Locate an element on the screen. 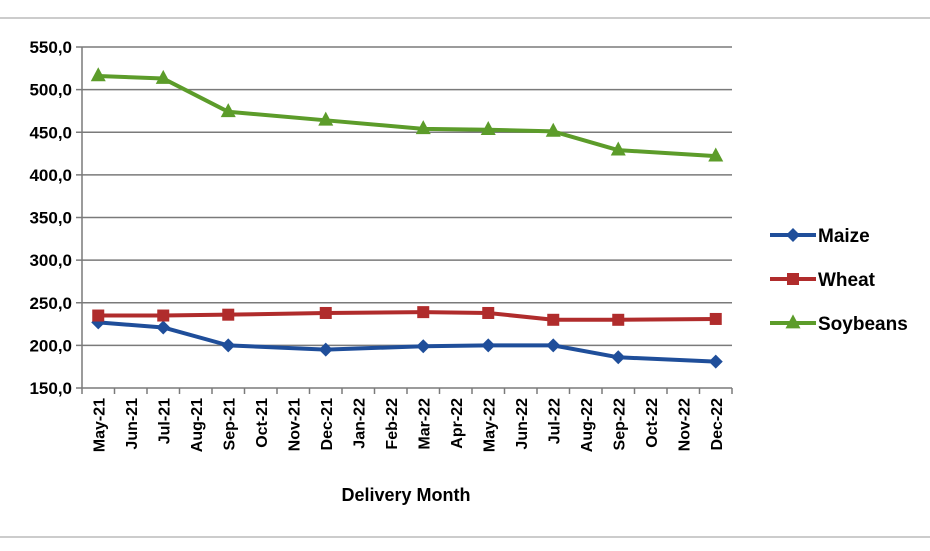 This screenshot has width=930, height=551. x-tick-label: Nov-22 is located at coordinates (684, 424).